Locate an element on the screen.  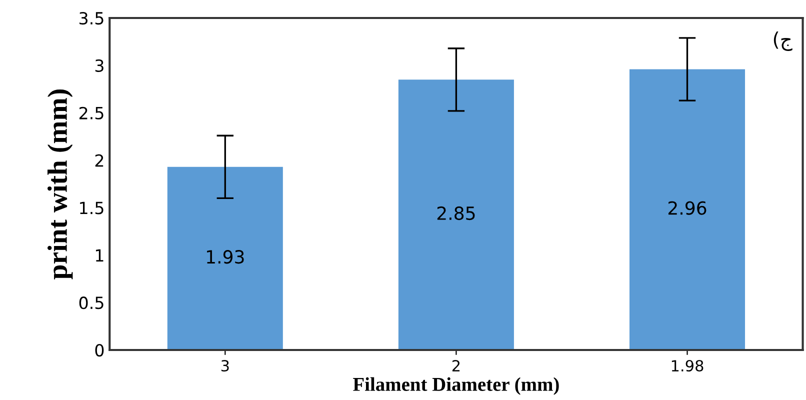
x-tick-label: 3 is located at coordinates (225, 366).